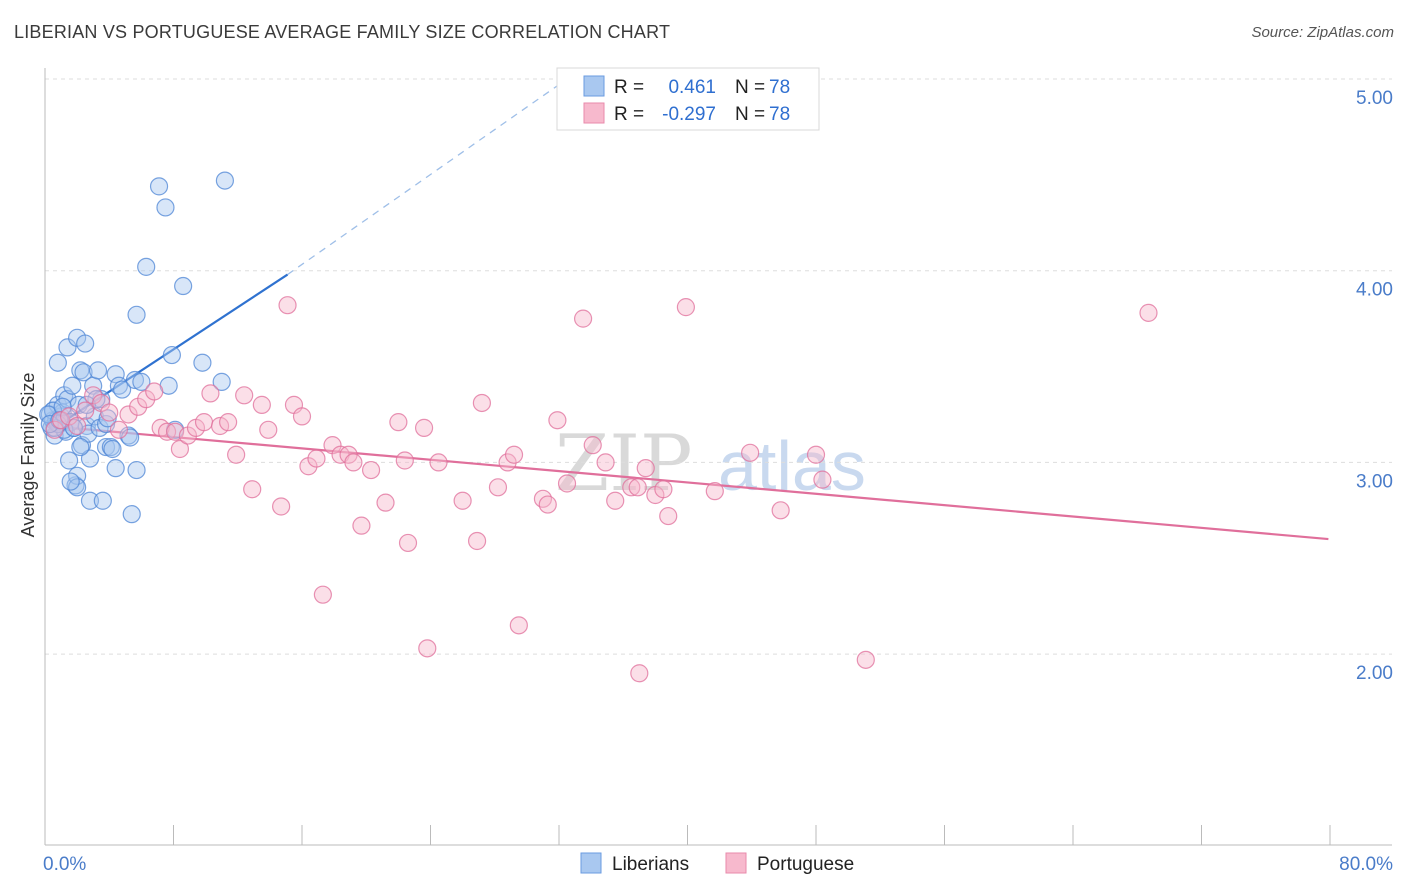 The image size is (1406, 892). What do you see at coordinates (629, 114) in the screenshot?
I see `stats-r-label-2: R =` at bounding box center [629, 114].